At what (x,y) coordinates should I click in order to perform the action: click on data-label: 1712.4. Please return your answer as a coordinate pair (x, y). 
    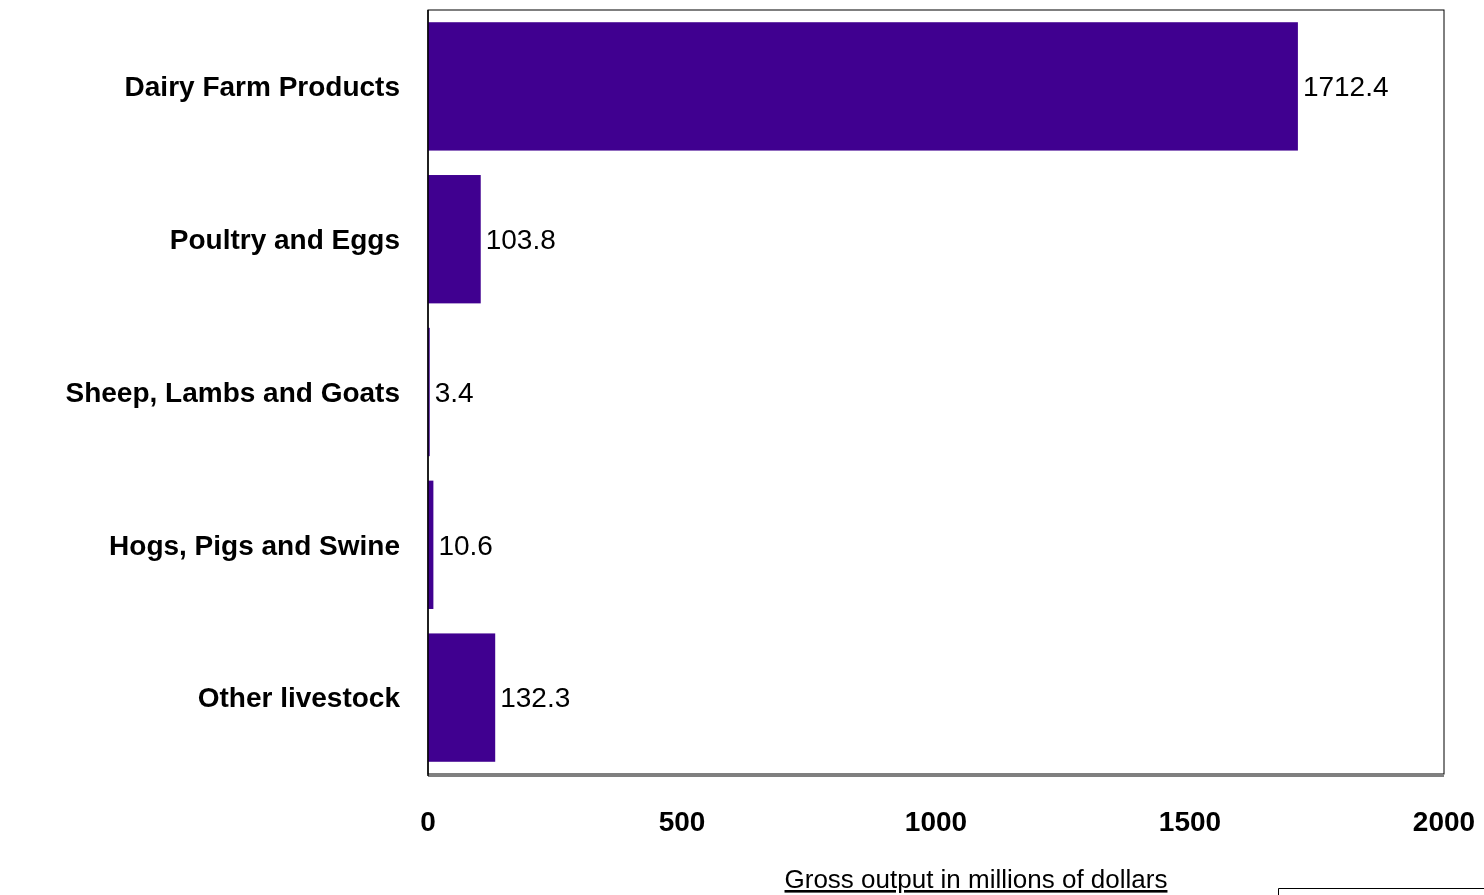
    Looking at the image, I should click on (1345, 87).